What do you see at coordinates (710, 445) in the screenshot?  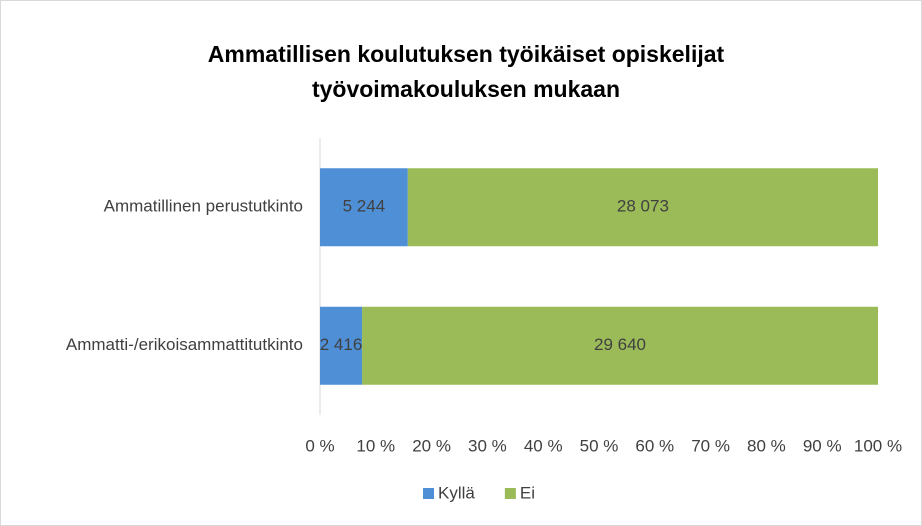 I see `x-tick-label: 70 %` at bounding box center [710, 445].